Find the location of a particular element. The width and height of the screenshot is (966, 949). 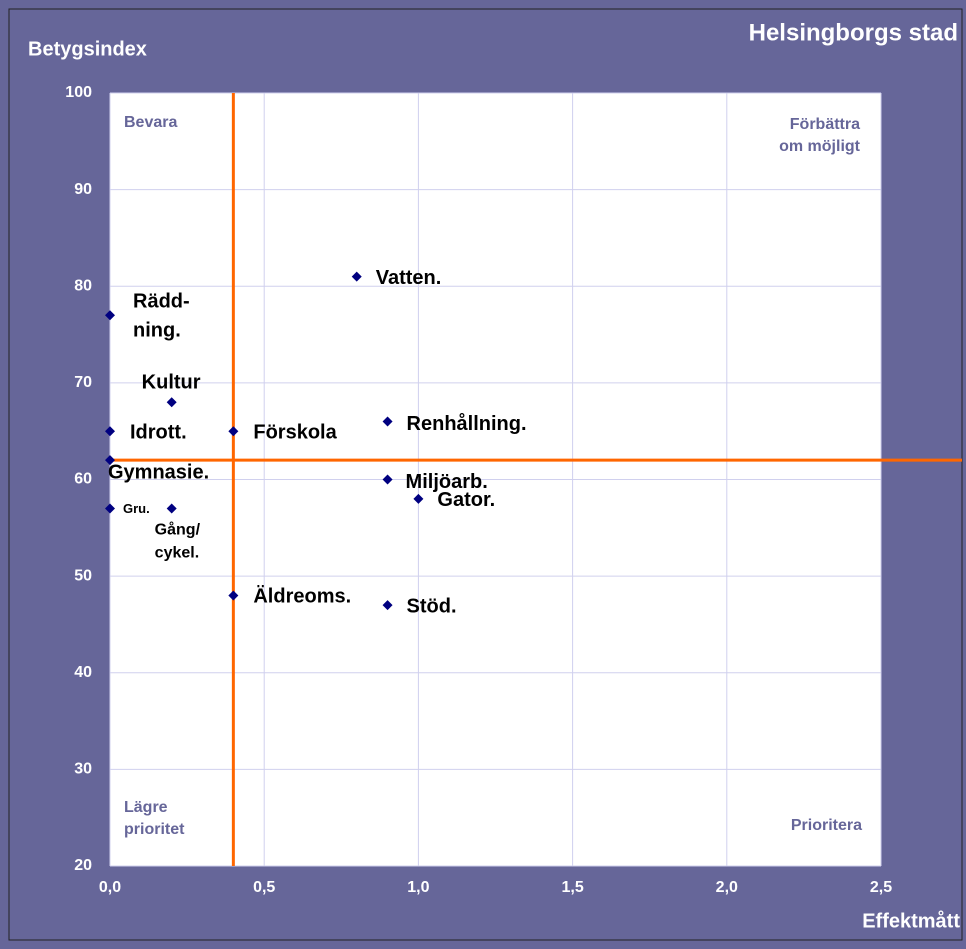

y-tick-label: 100 is located at coordinates (78, 92).